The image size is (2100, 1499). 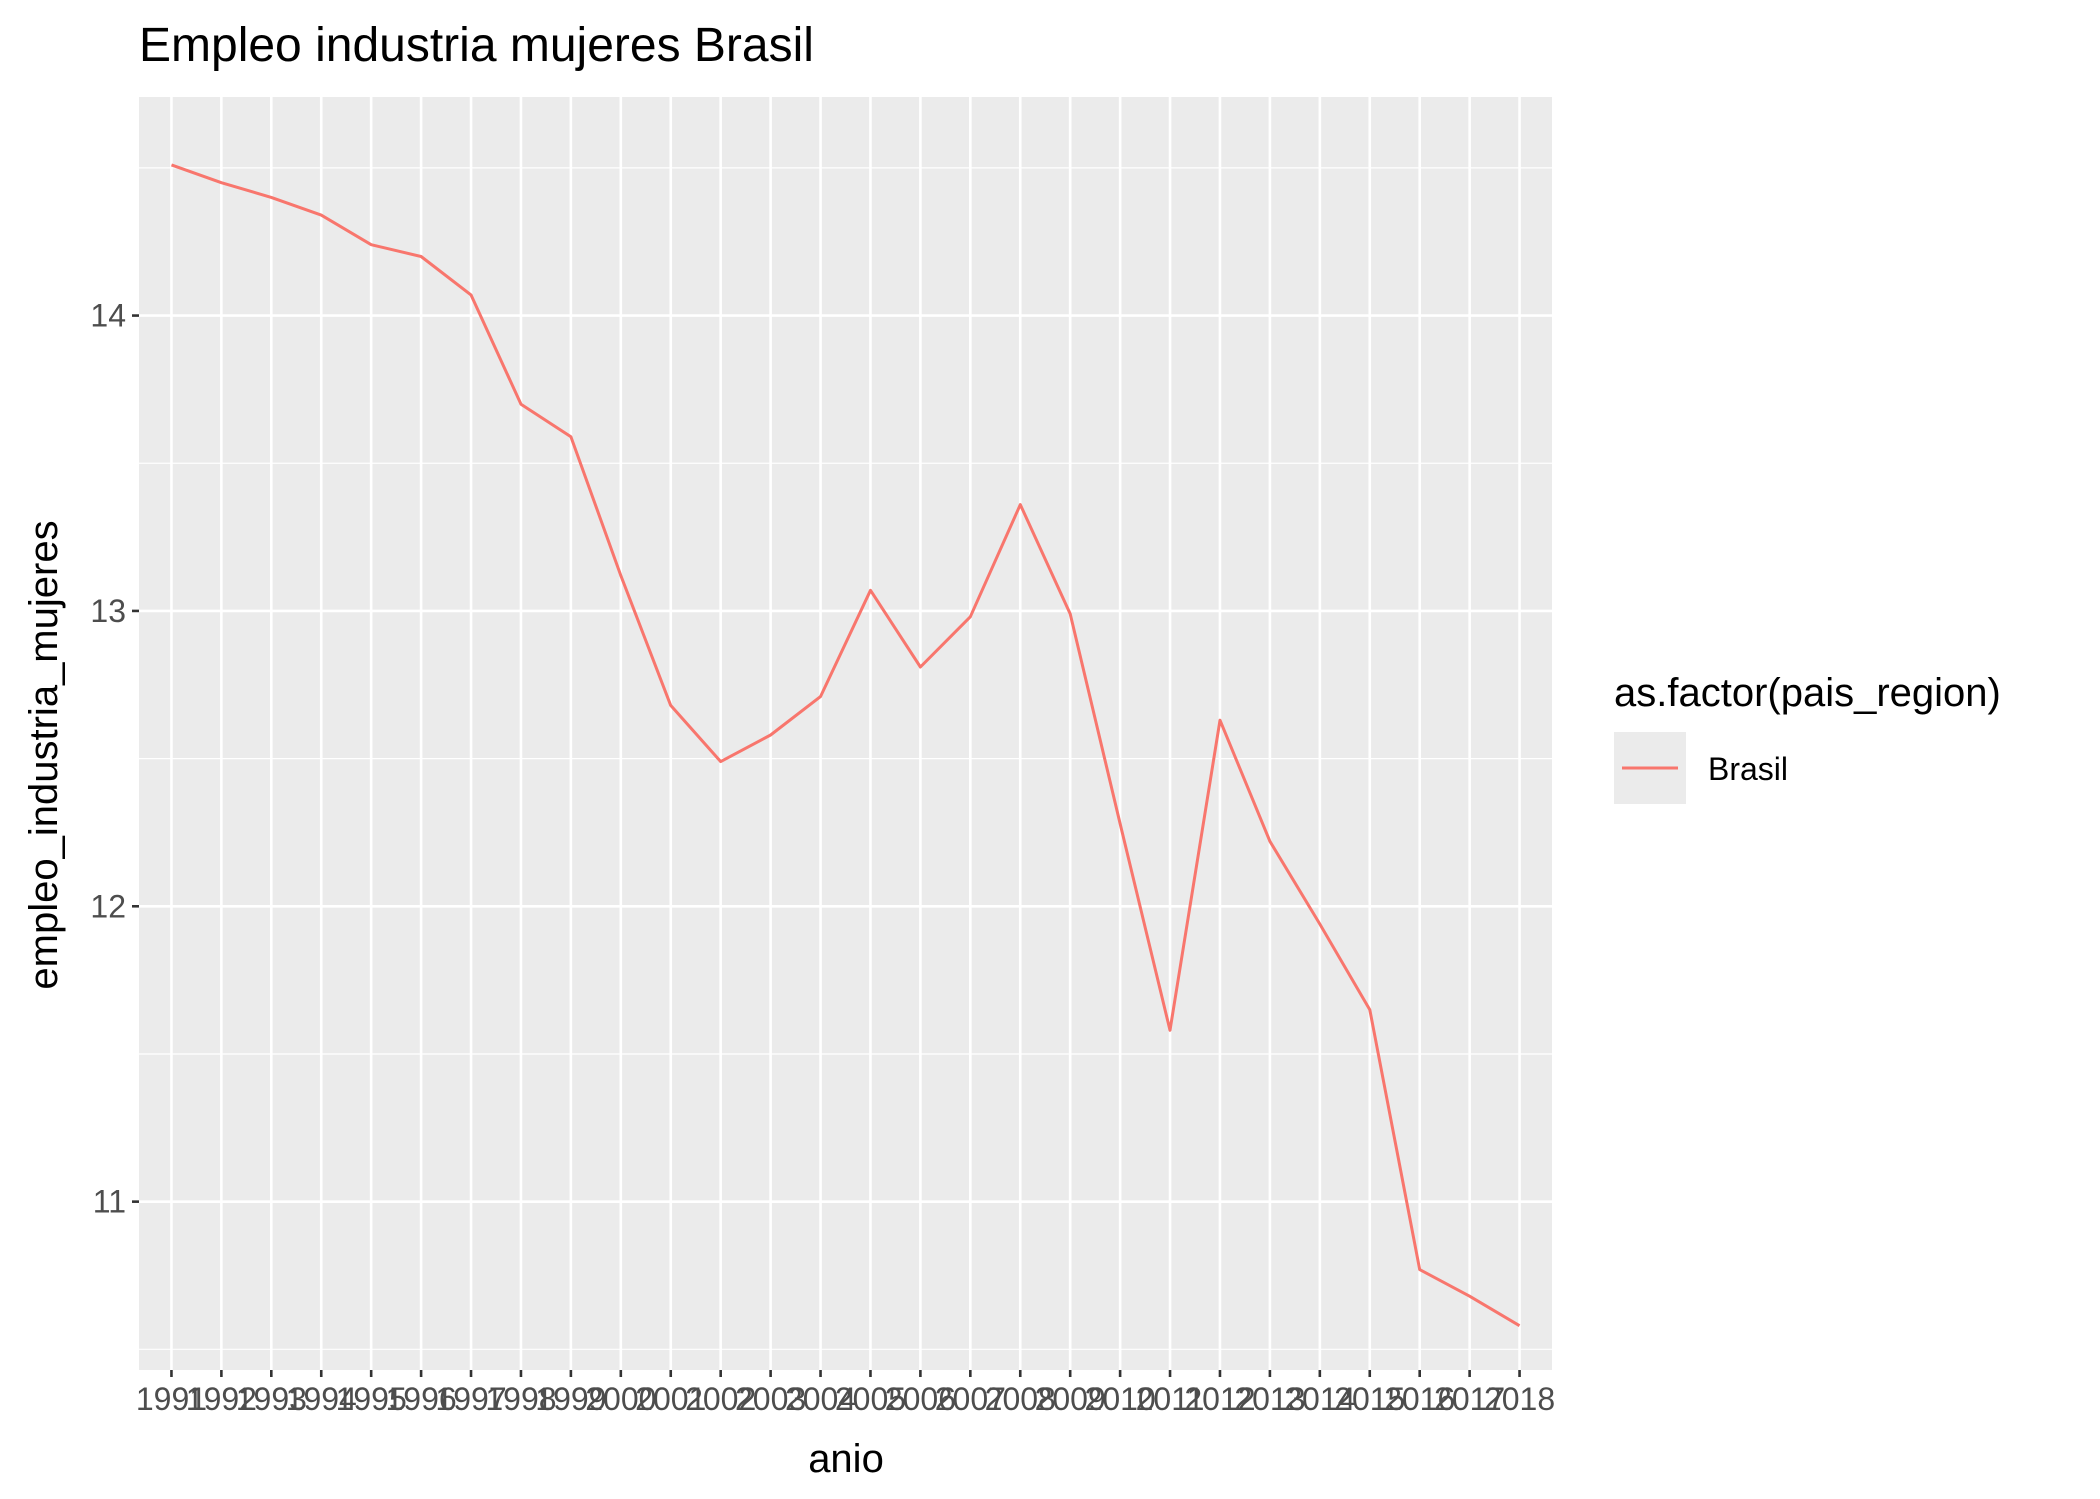 What do you see at coordinates (1369, 1399) in the screenshot?
I see `x-tick-label: 2015` at bounding box center [1369, 1399].